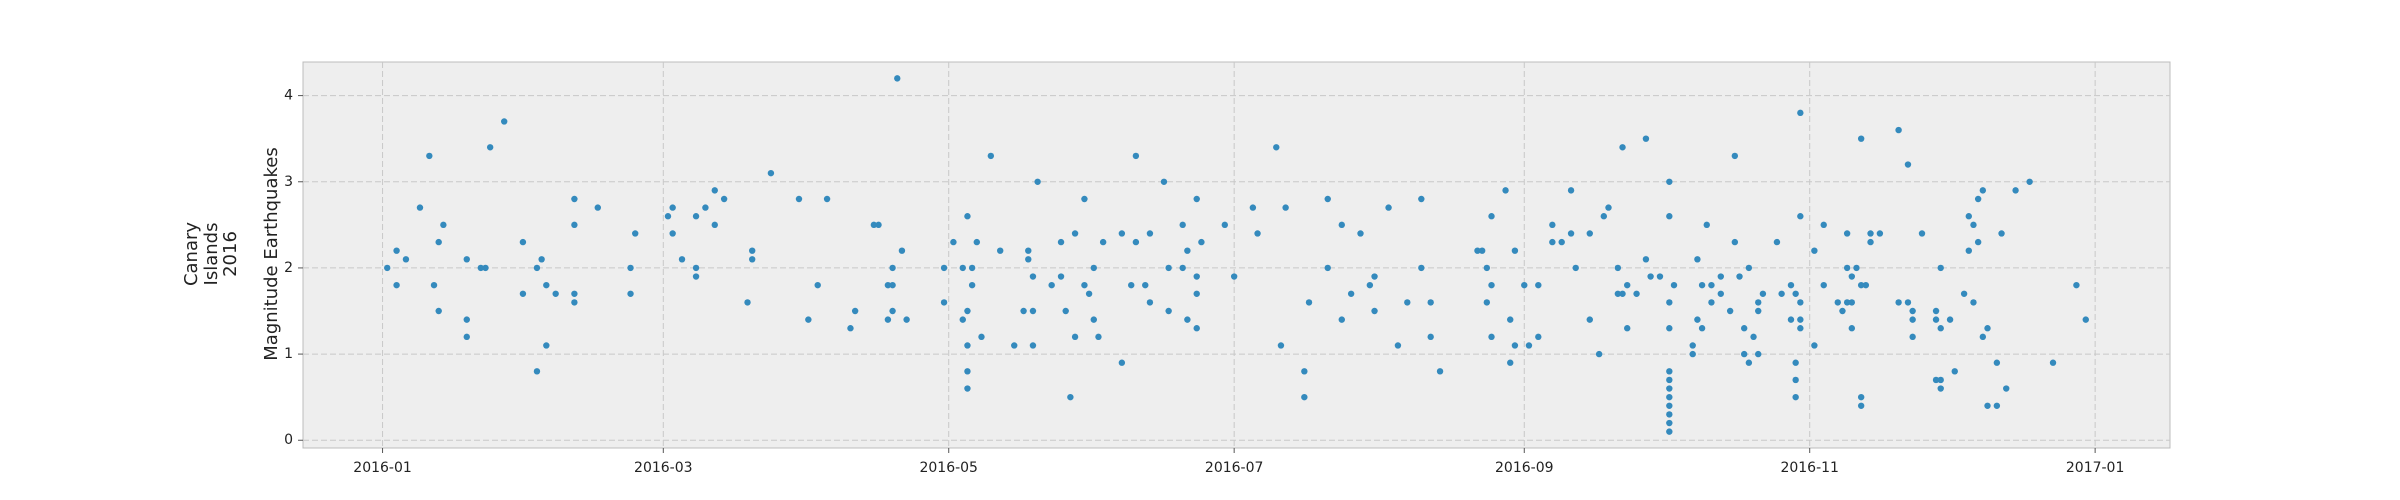 This screenshot has width=2400, height=500. What do you see at coordinates (382, 468) in the screenshot?
I see `x-tick-label: 2016-01` at bounding box center [382, 468].